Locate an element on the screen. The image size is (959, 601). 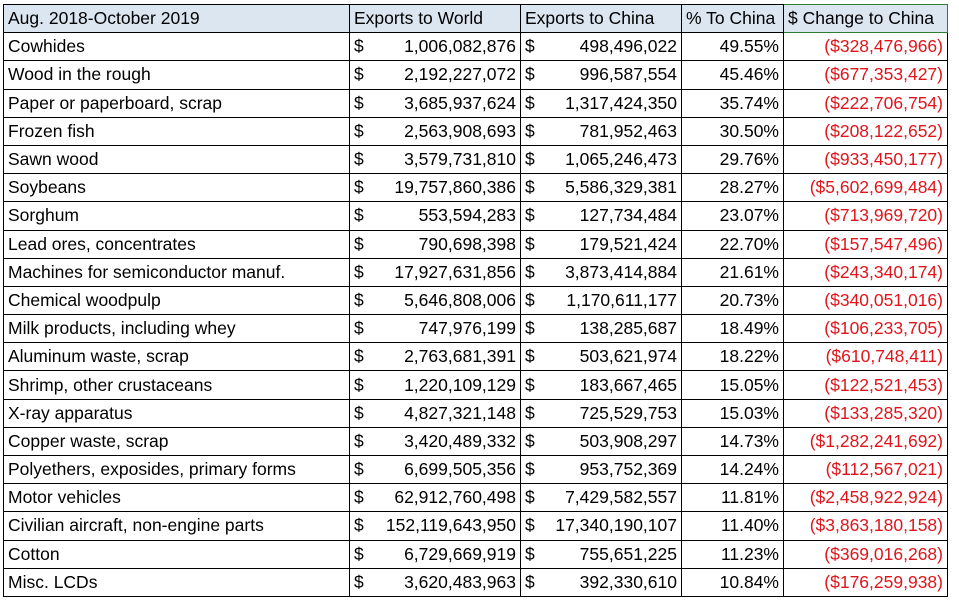
exports-china-cell: $17,340,190,107 is located at coordinates (601, 526).